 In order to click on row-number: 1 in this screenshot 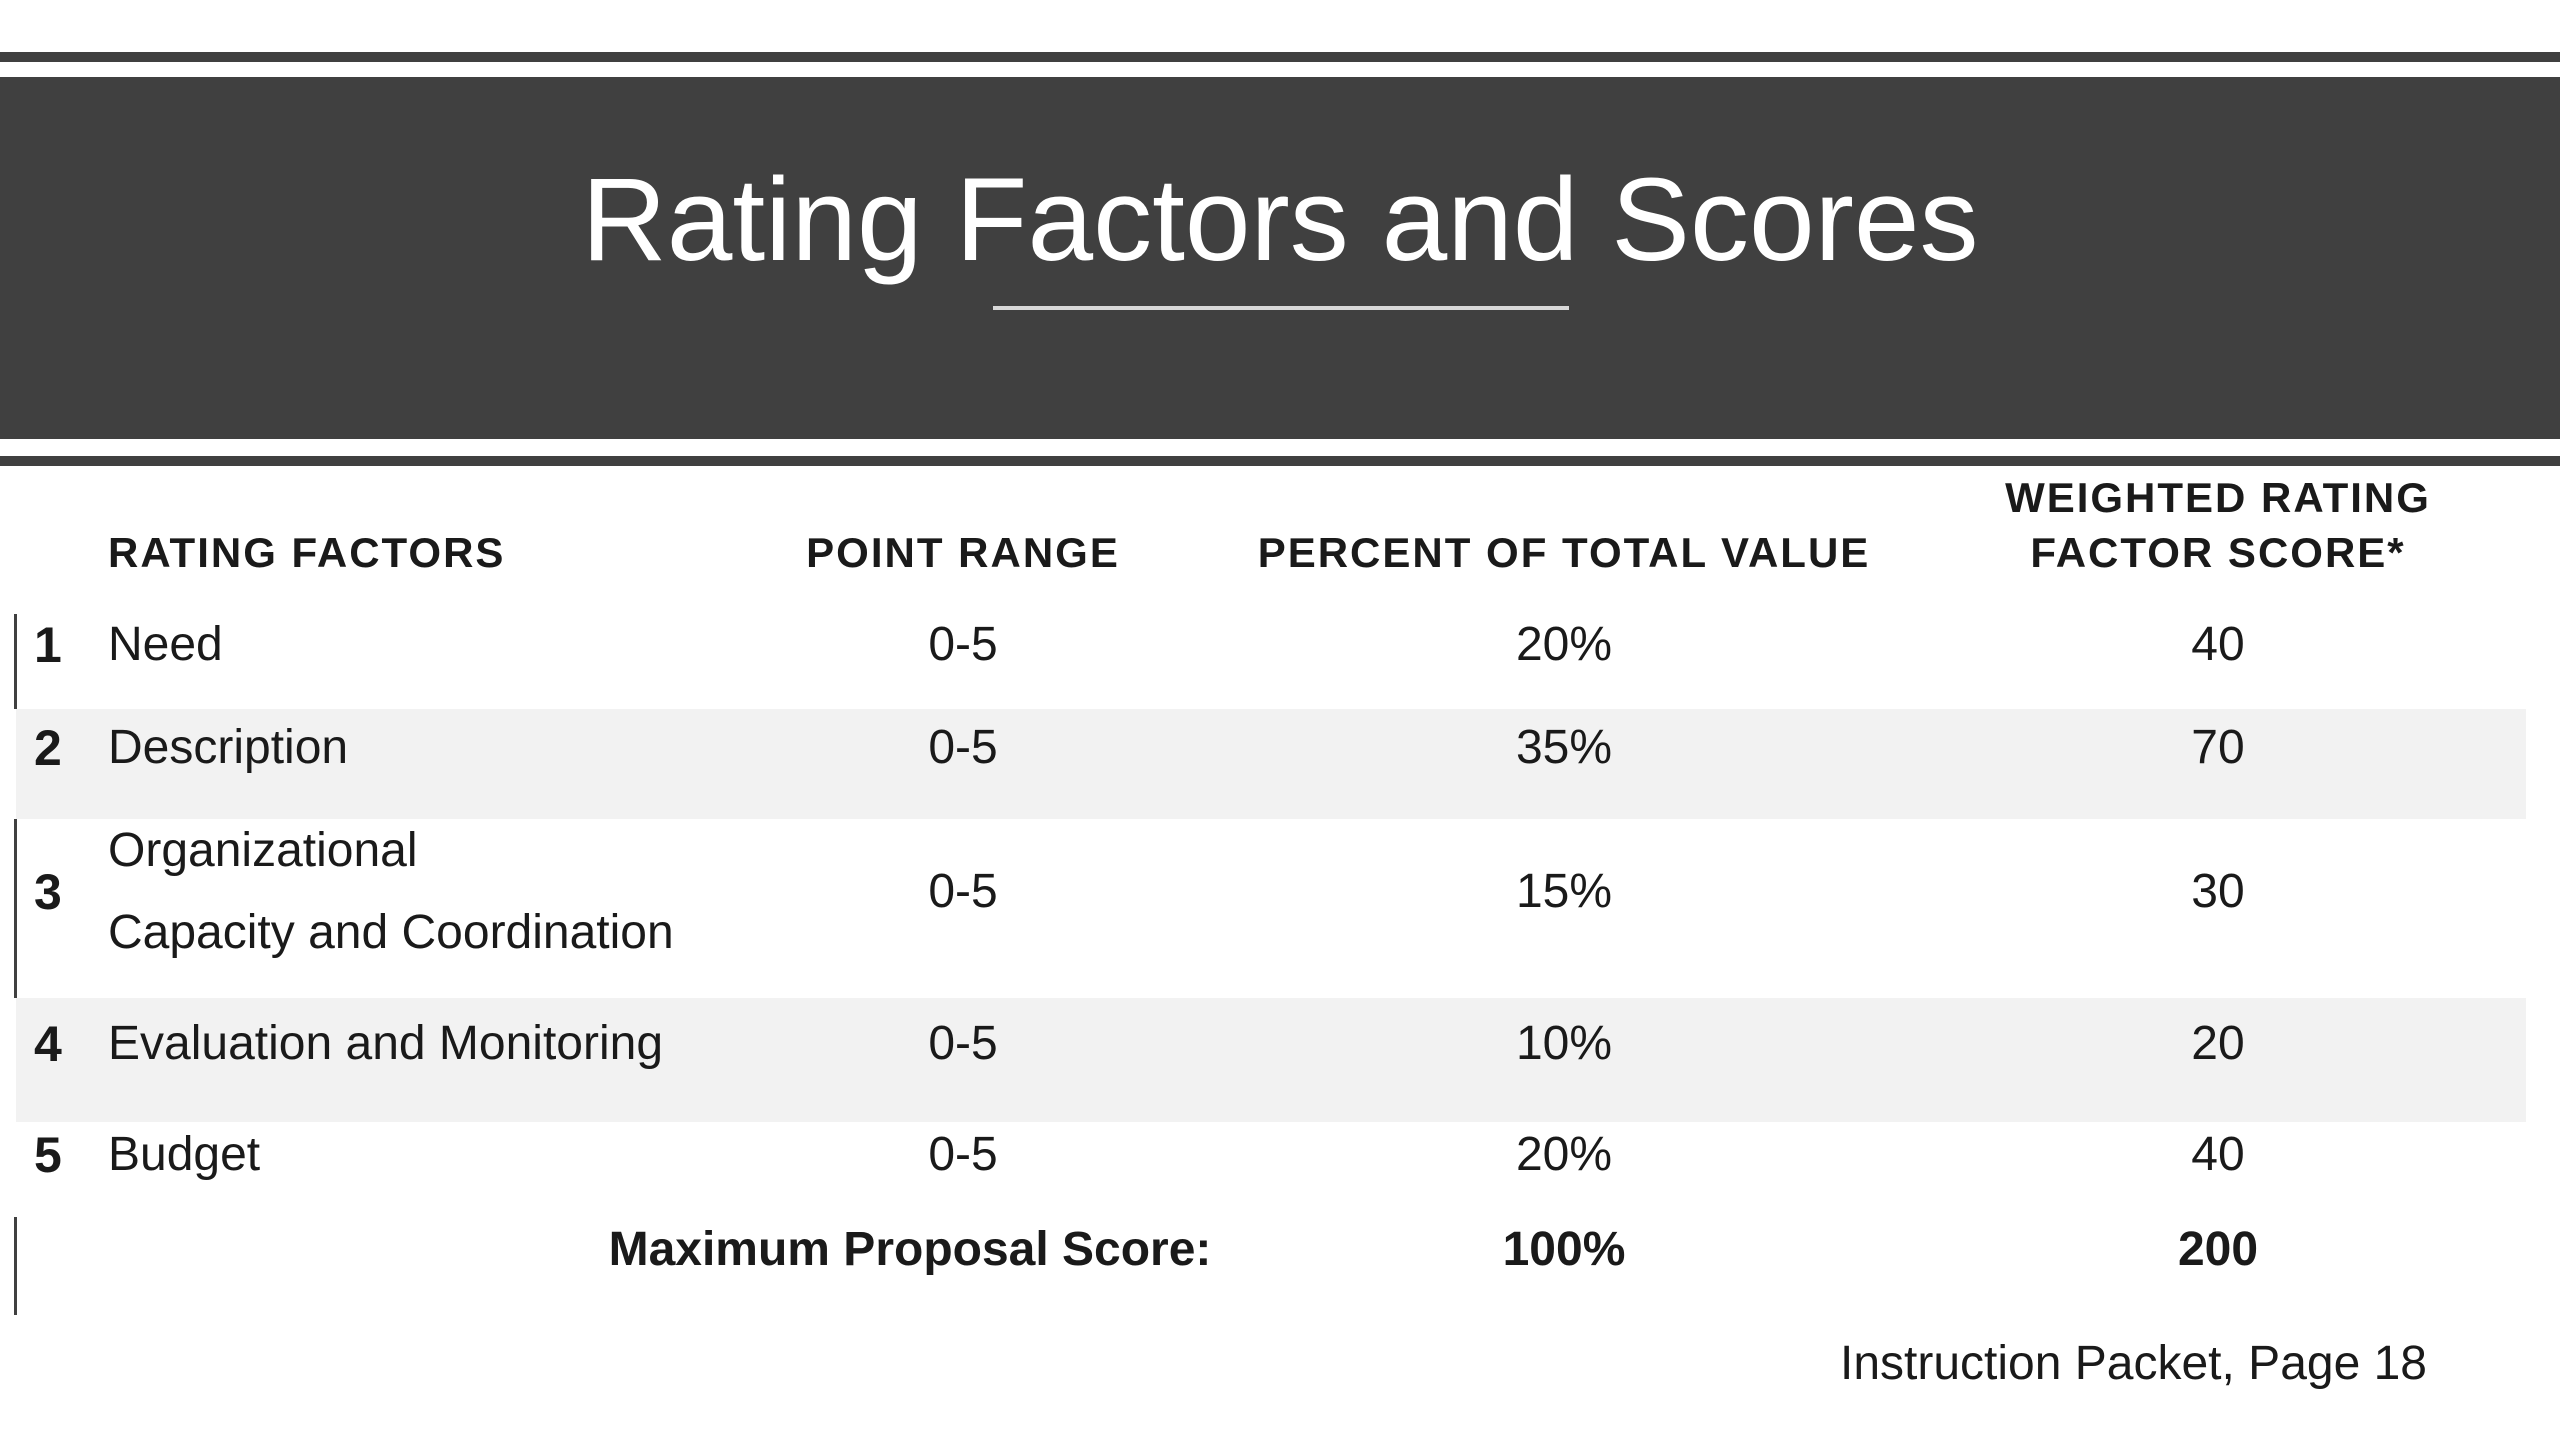, I will do `click(48, 645)`.